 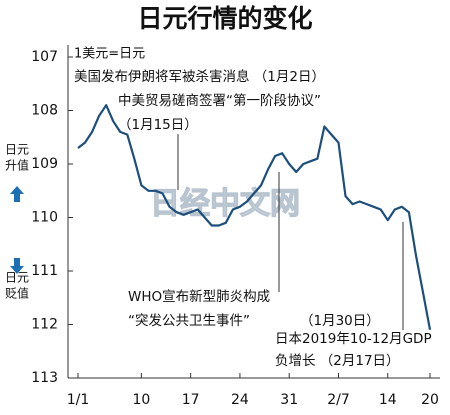 What do you see at coordinates (17, 293) in the screenshot?
I see `side-label: 贬值` at bounding box center [17, 293].